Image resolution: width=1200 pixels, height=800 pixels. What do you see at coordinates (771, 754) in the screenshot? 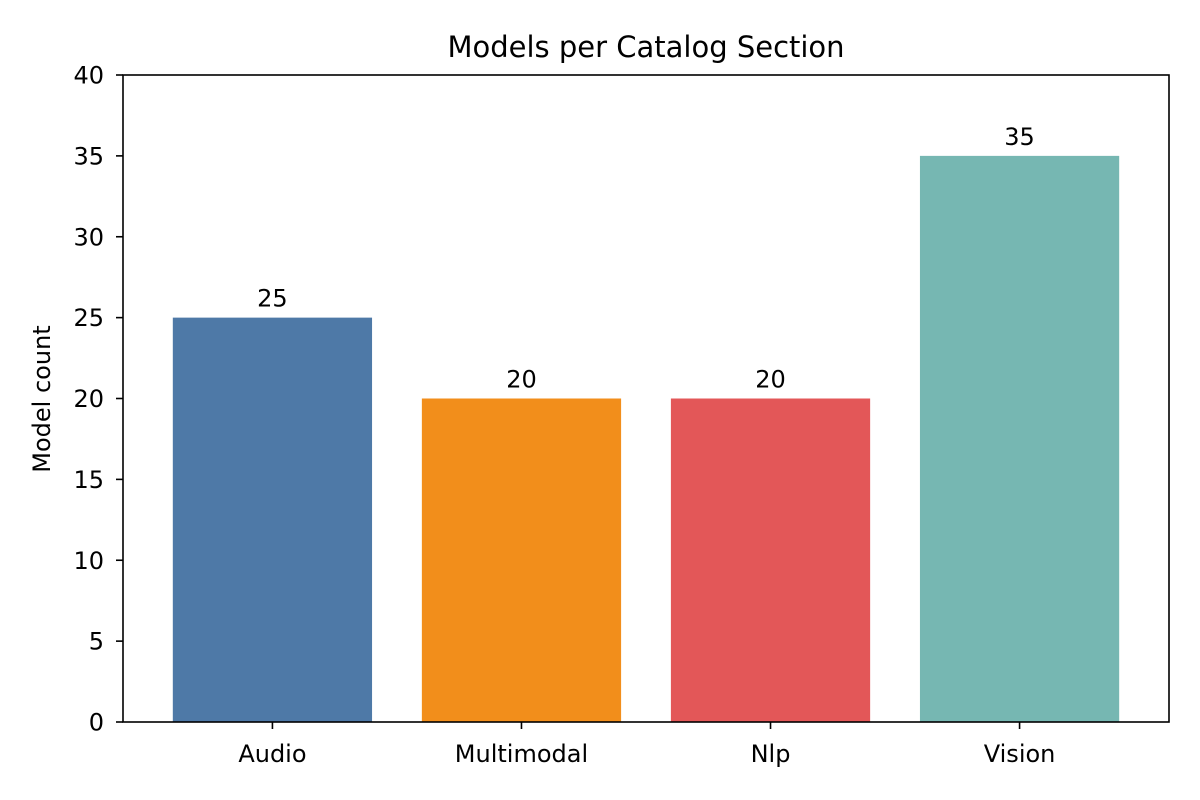
I see `x-tick-label-nlp: Nlp` at bounding box center [771, 754].